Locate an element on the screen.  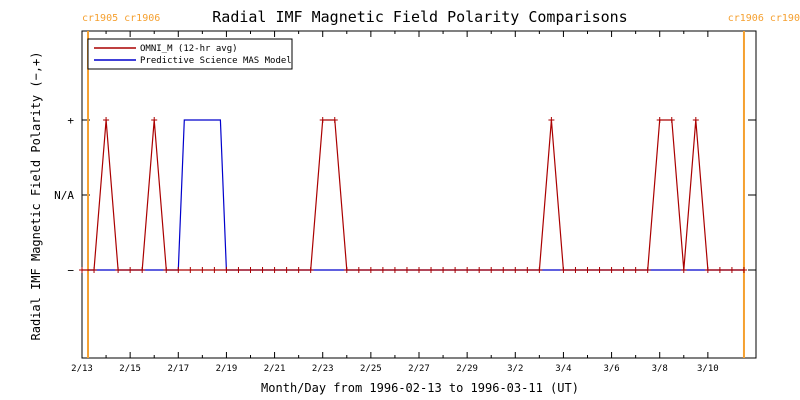
legend-label-omni: OMNI_M (12-hr avg) is located at coordinates (189, 49).